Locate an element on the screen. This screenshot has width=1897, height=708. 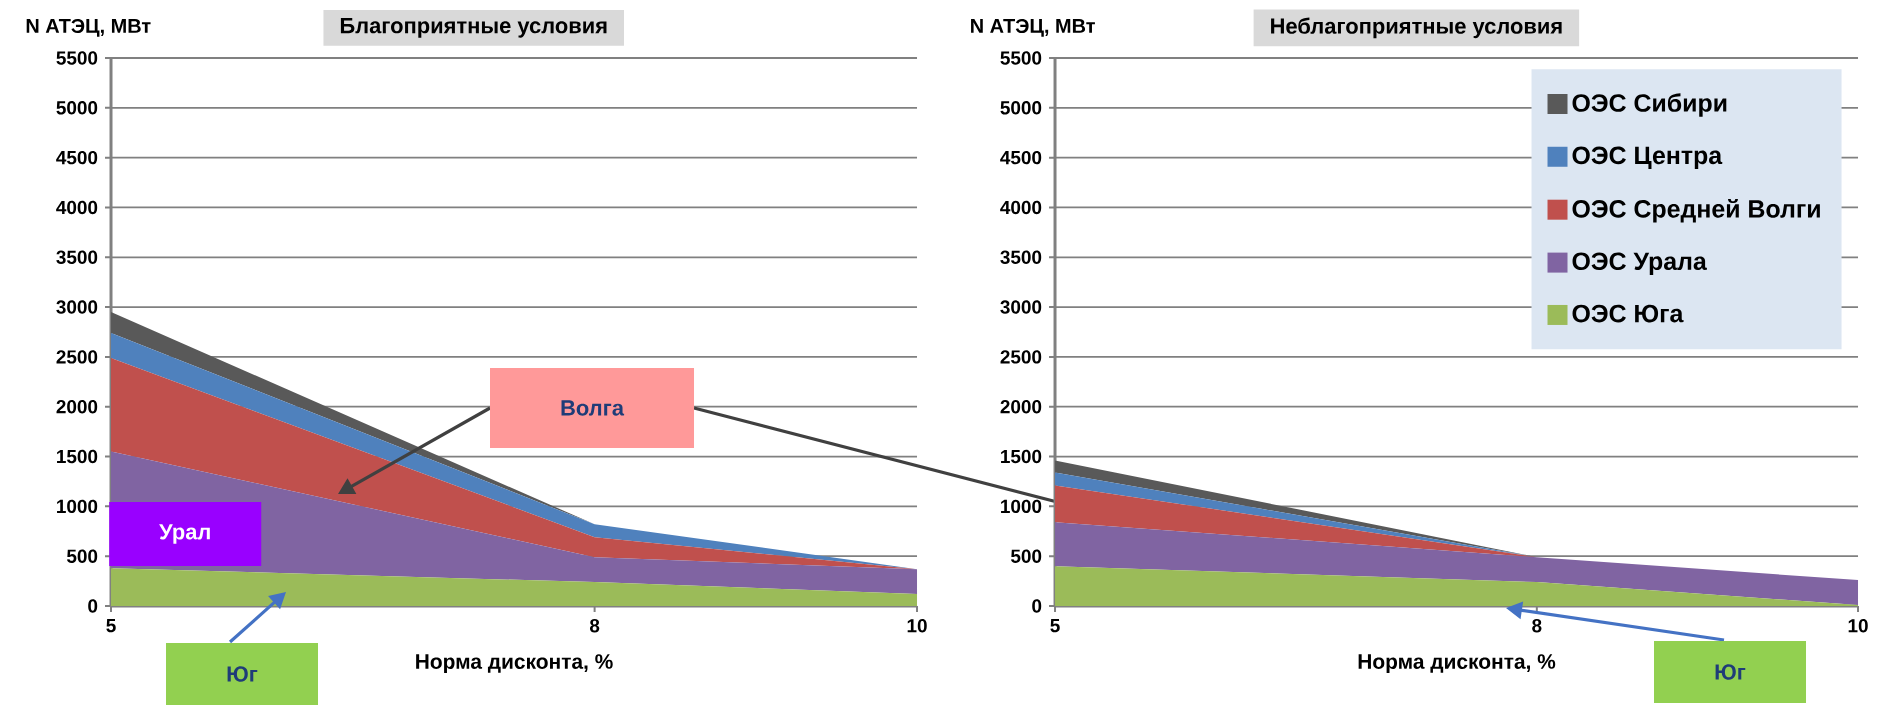
legend-label: ОЭС Юга is located at coordinates (1628, 313).